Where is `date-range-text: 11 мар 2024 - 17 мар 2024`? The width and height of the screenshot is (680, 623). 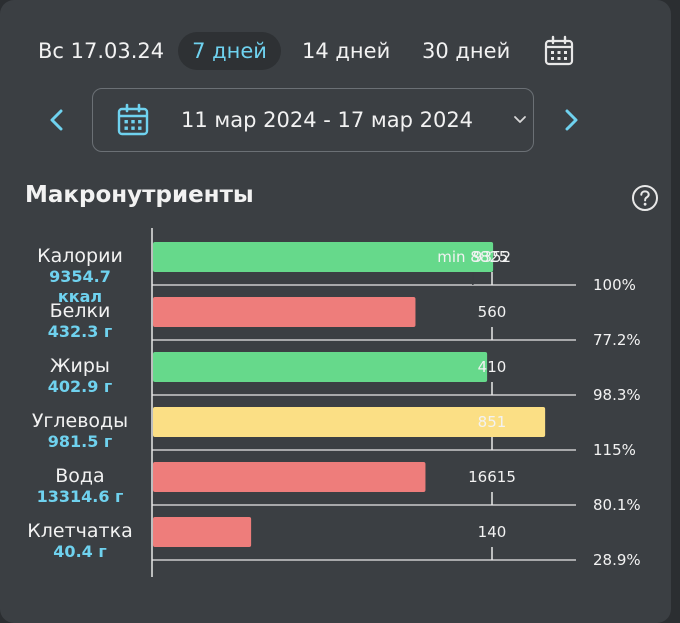 date-range-text: 11 мар 2024 - 17 мар 2024 is located at coordinates (327, 120).